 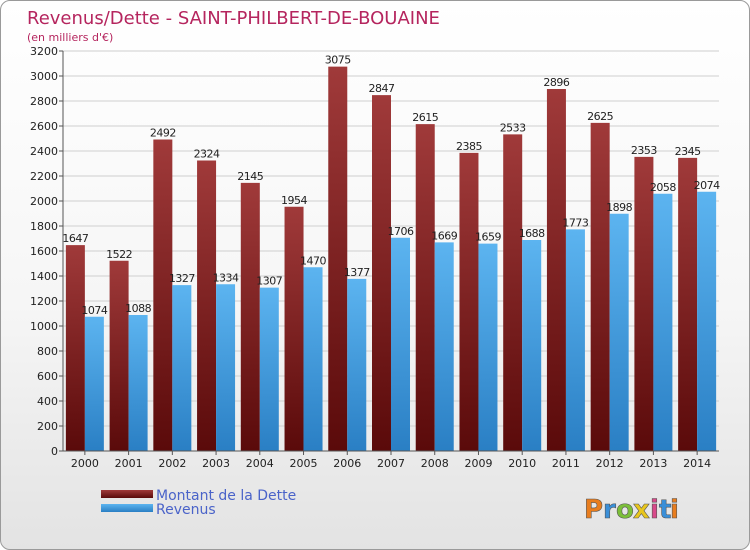 I want to click on y-tick-label: 600, so click(x=47, y=376).